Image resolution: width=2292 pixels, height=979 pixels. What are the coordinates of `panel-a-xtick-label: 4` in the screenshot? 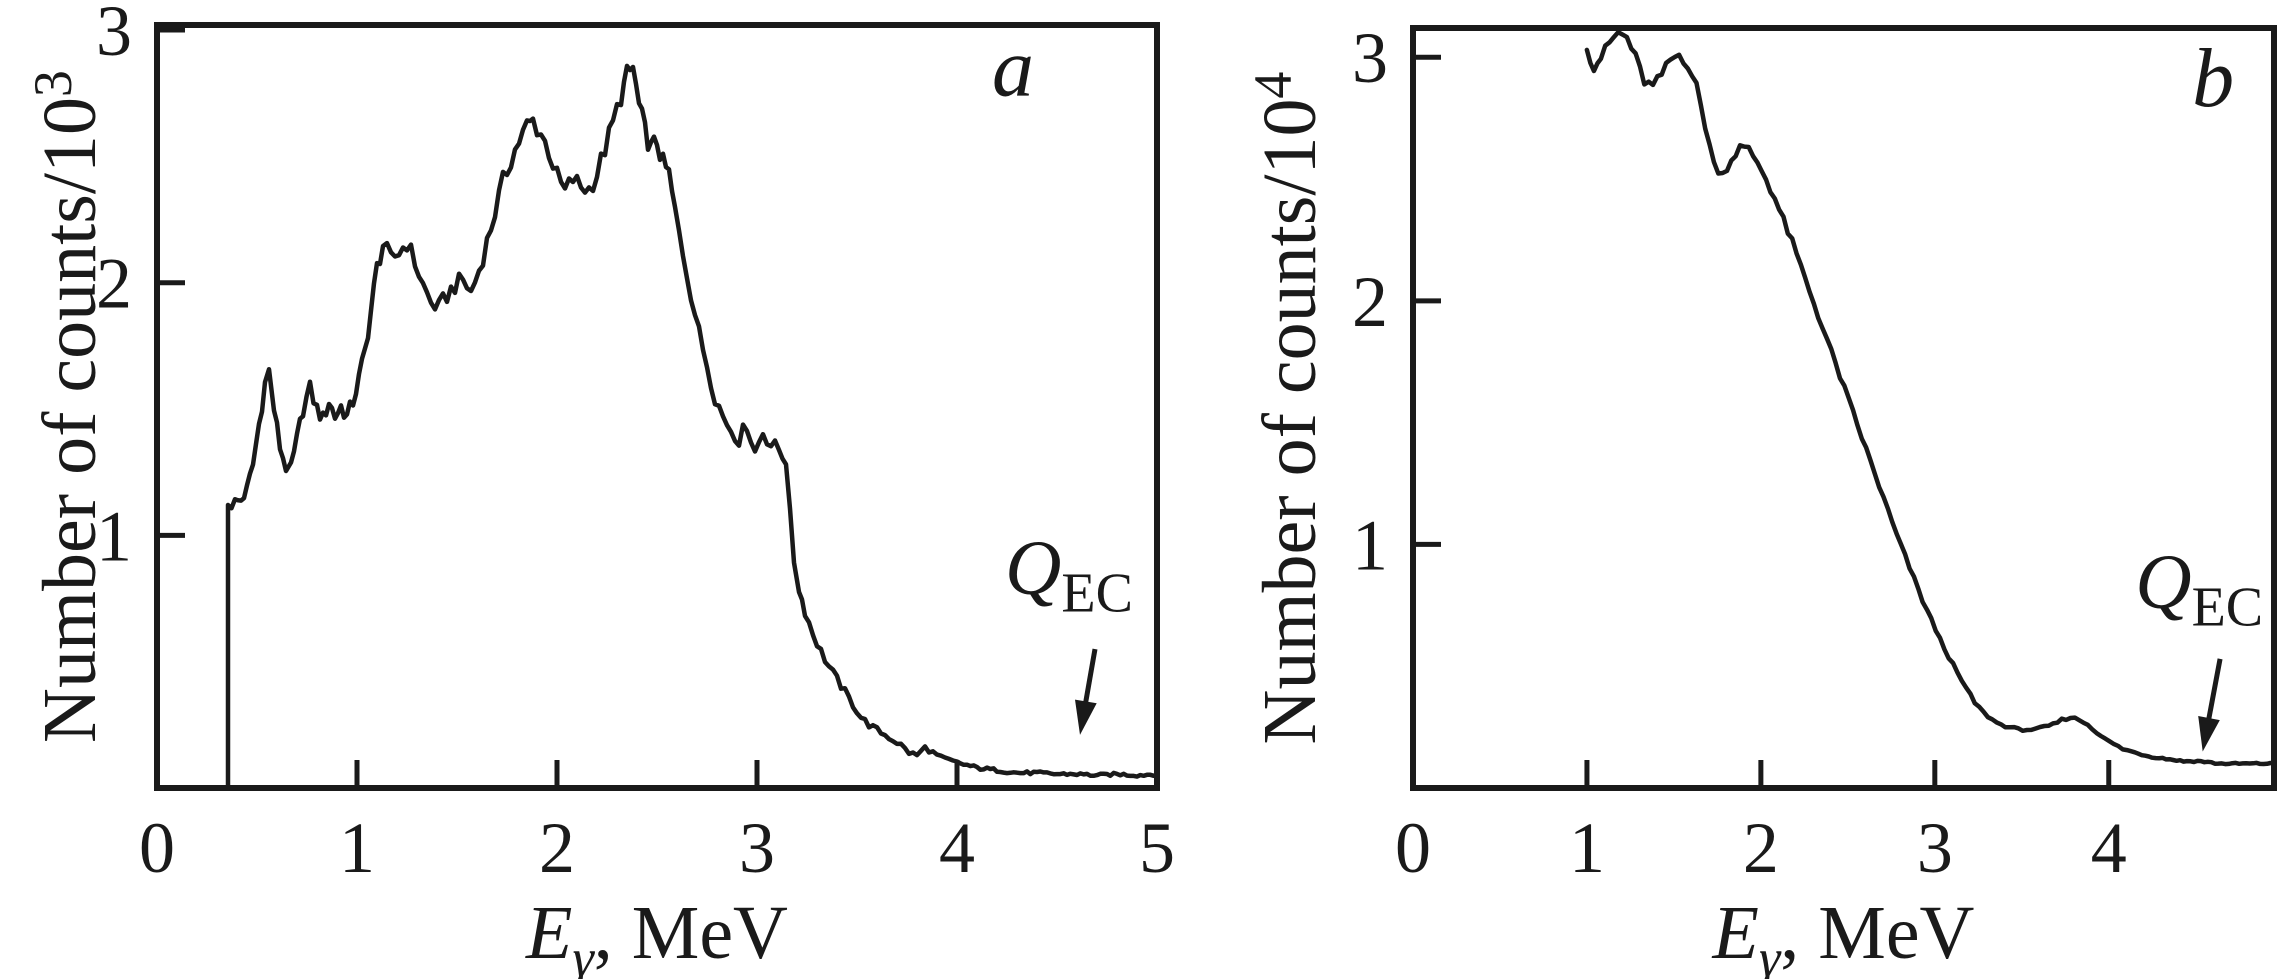 It's located at (957, 848).